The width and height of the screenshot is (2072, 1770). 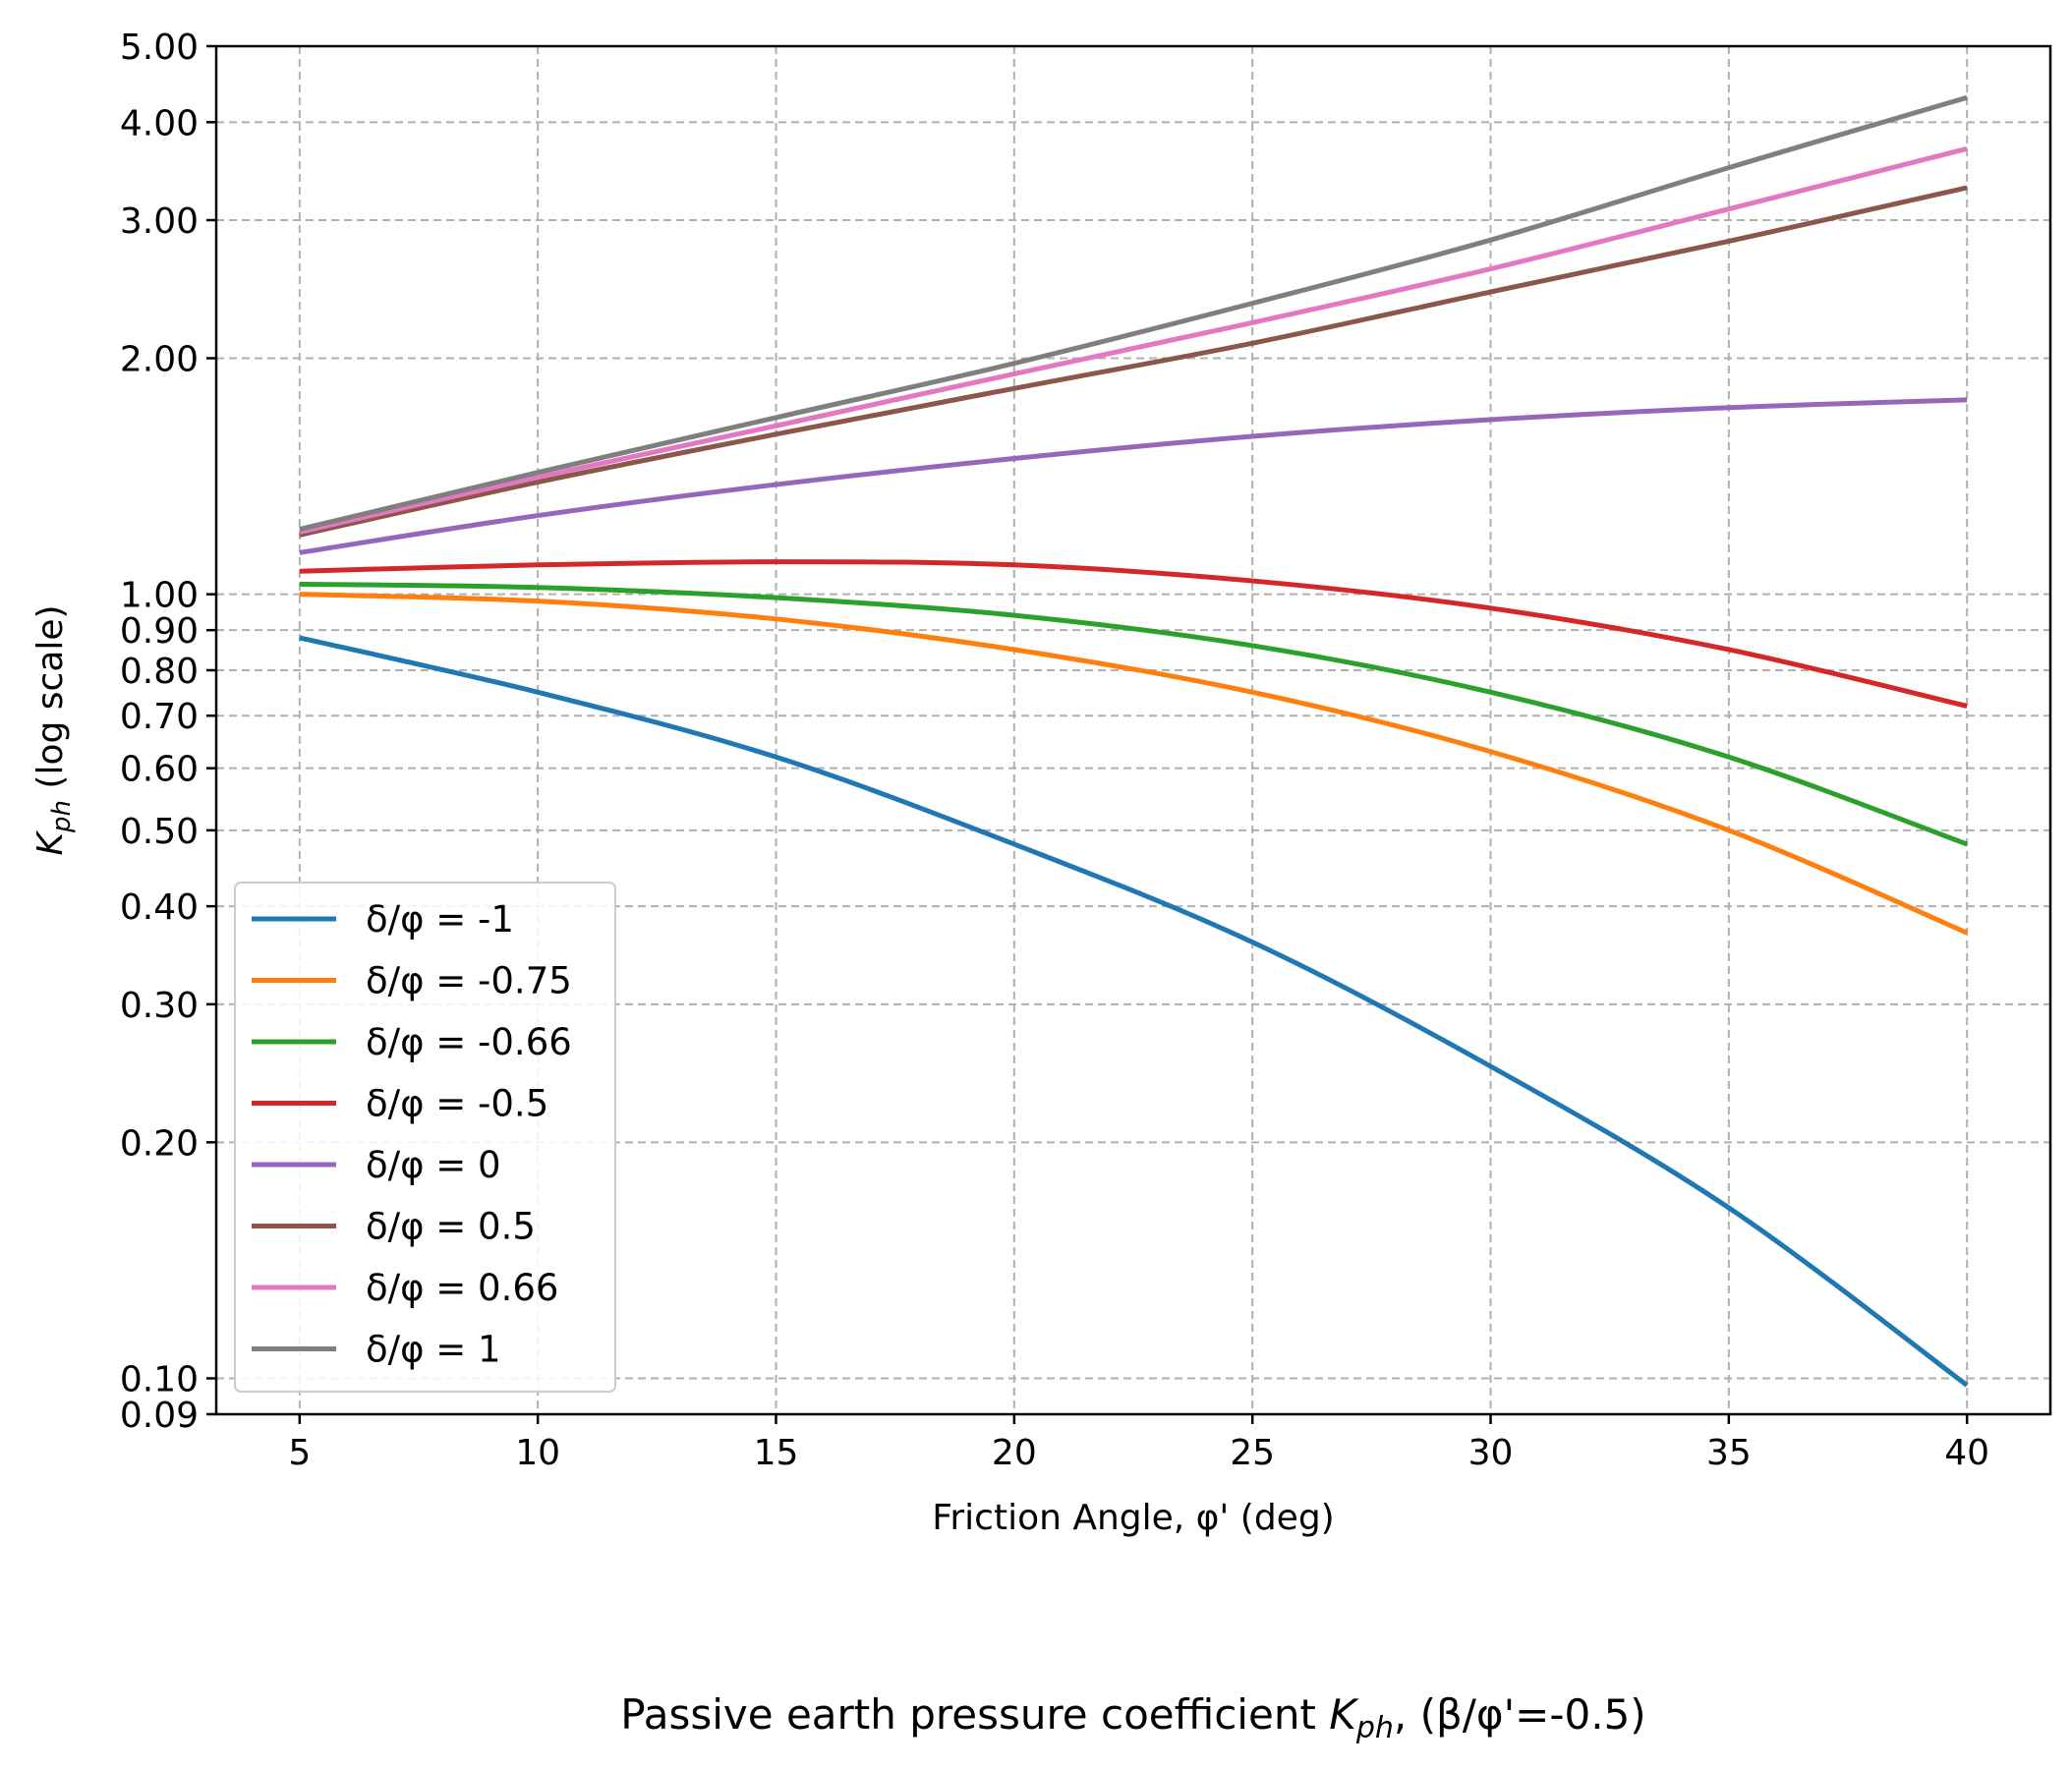 What do you see at coordinates (159, 907) in the screenshot?
I see `y-tick-label: 0.40` at bounding box center [159, 907].